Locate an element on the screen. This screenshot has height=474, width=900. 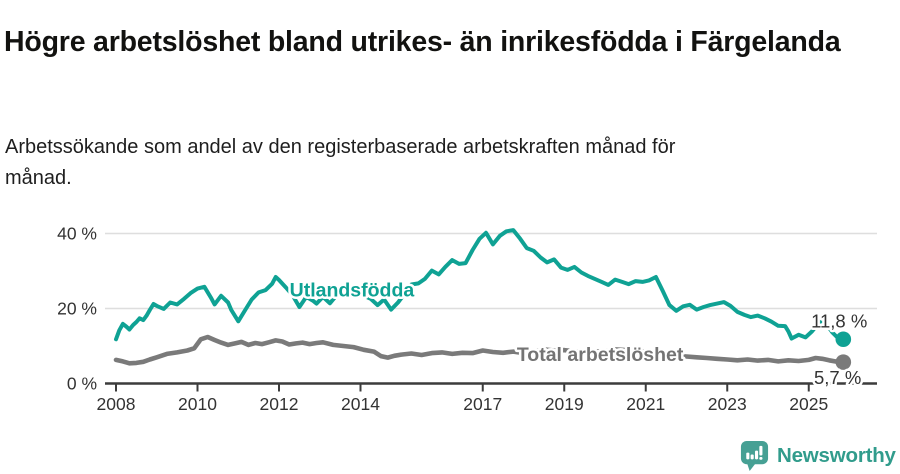
y-axis-tick-label: 0 % is located at coordinates (82, 384).